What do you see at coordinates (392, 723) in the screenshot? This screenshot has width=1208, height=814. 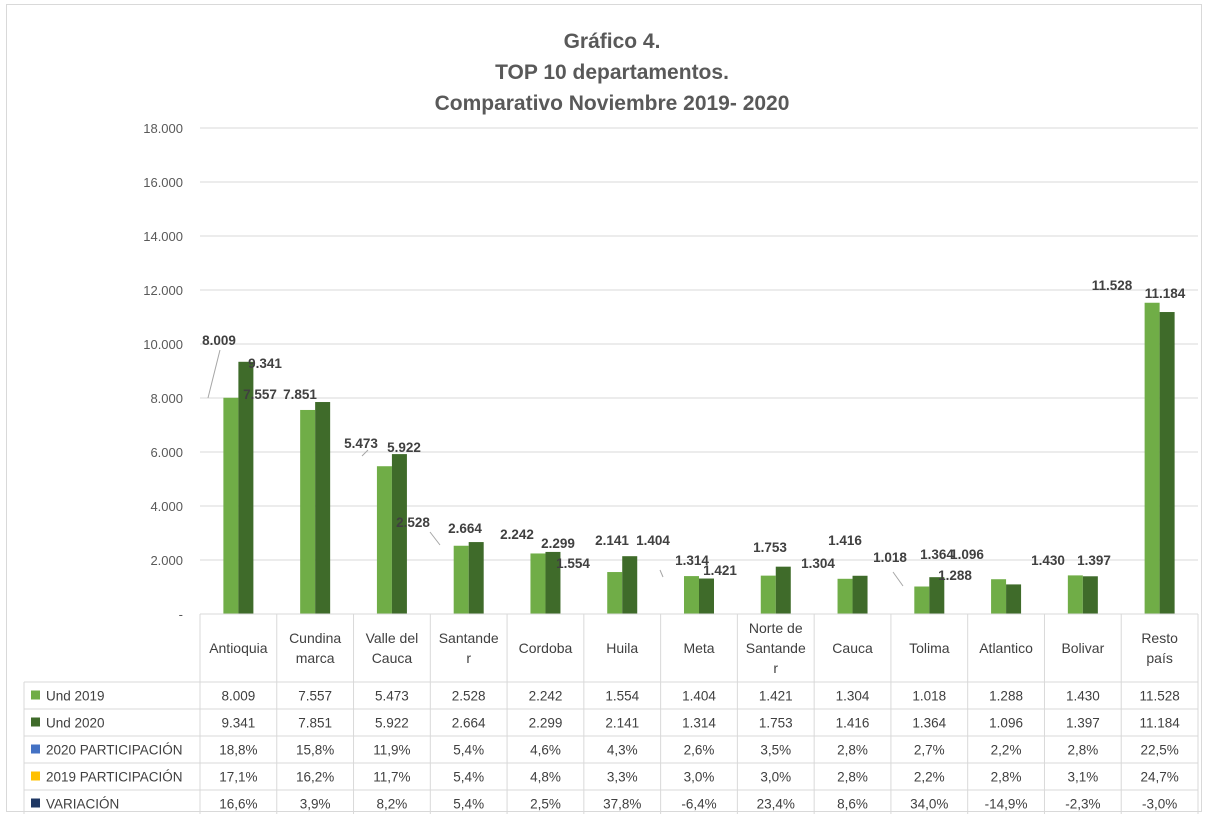 I see `table-cell: 5.922` at bounding box center [392, 723].